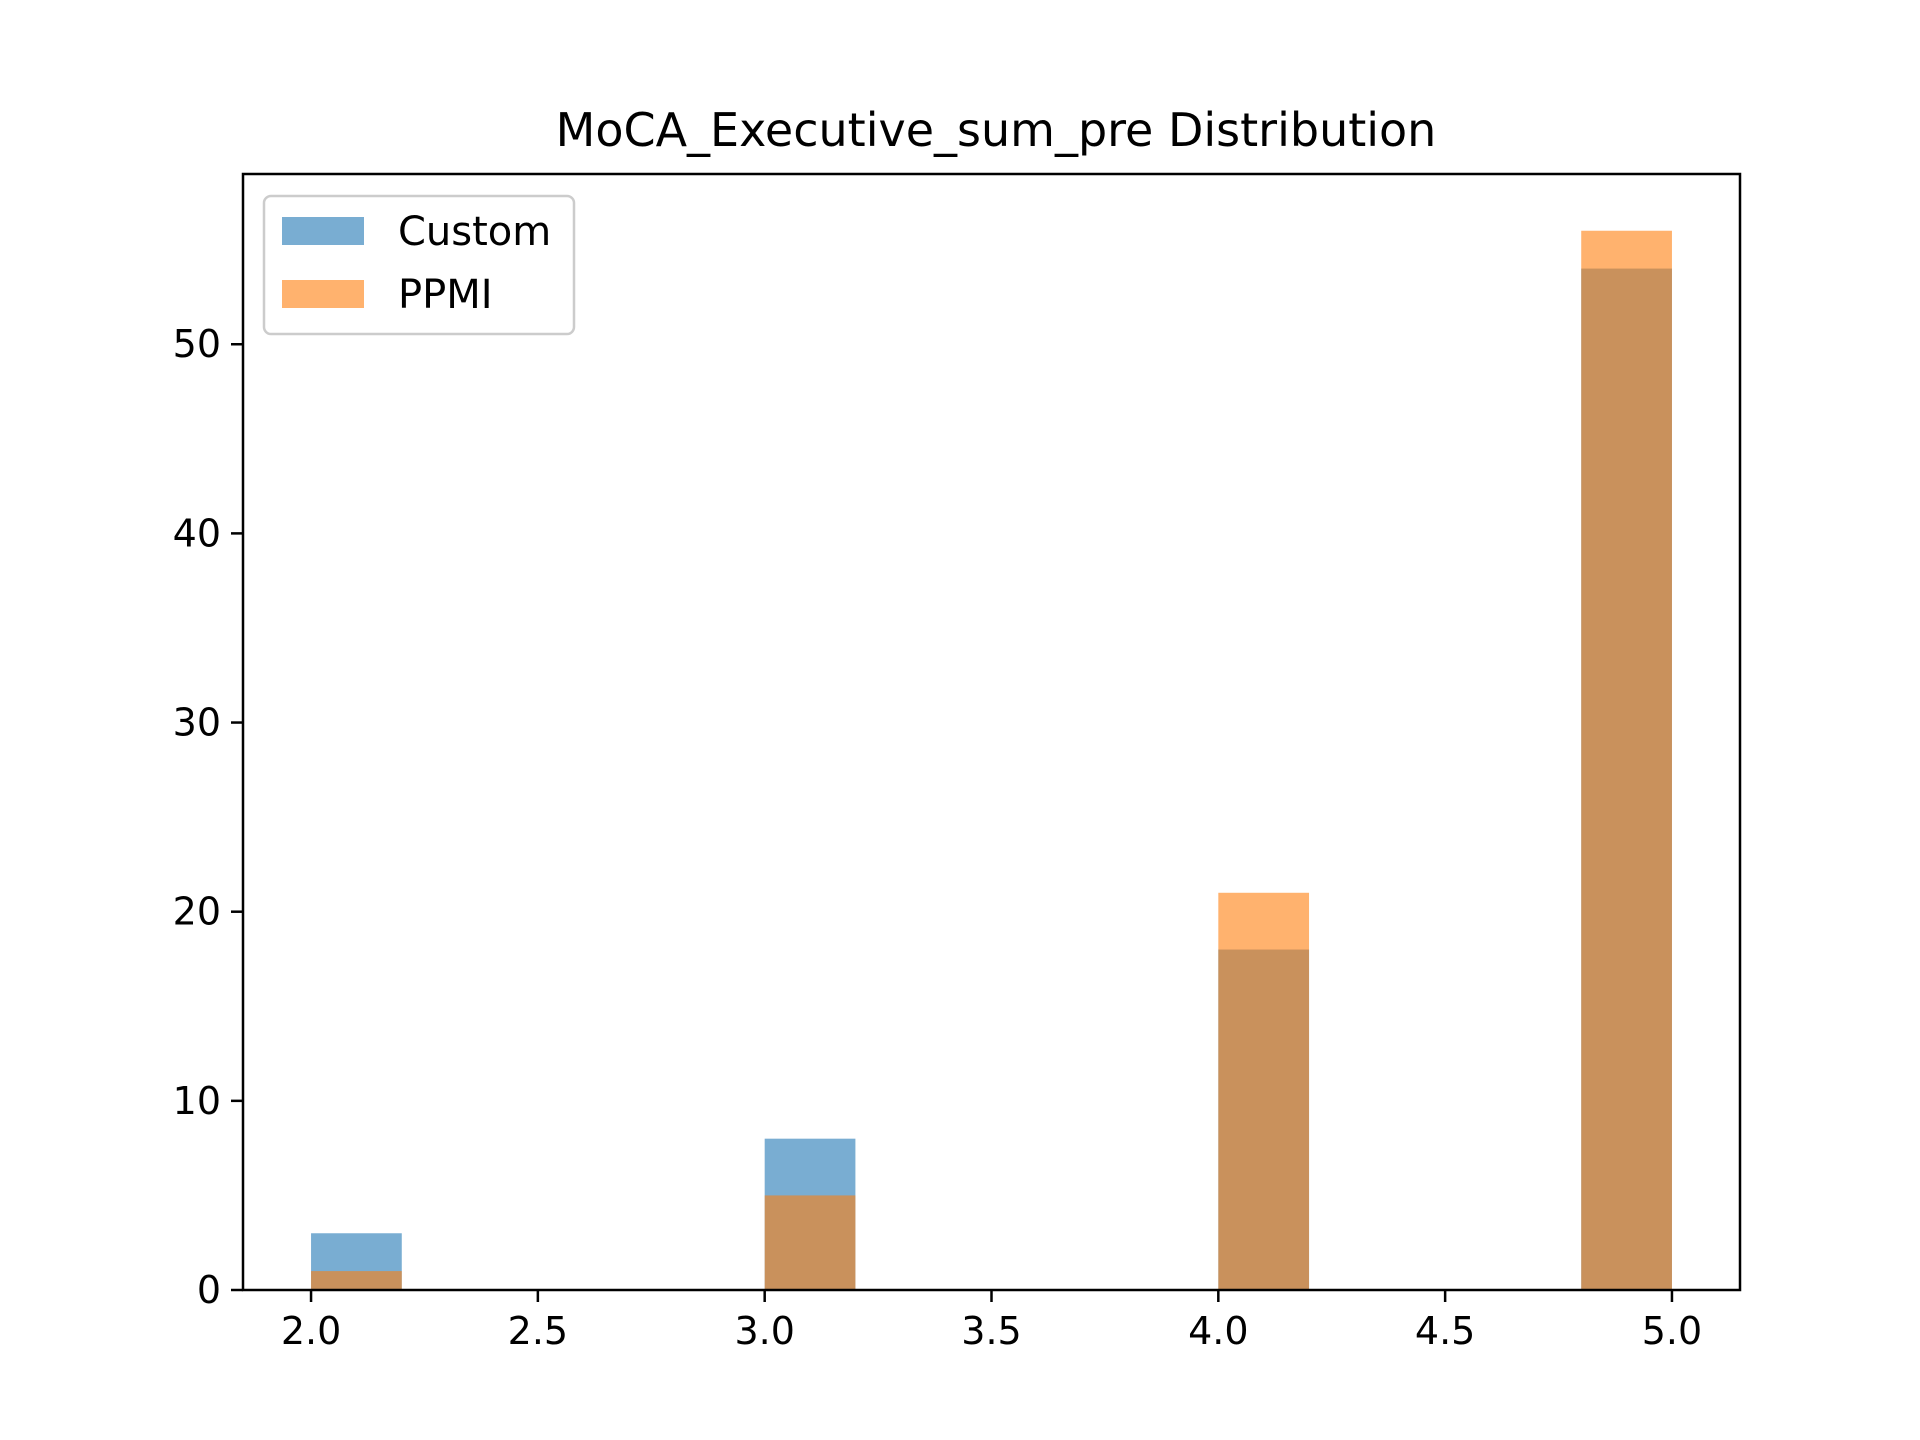 Image resolution: width=1920 pixels, height=1440 pixels. What do you see at coordinates (197, 1101) in the screenshot?
I see `y-tick-label: 10` at bounding box center [197, 1101].